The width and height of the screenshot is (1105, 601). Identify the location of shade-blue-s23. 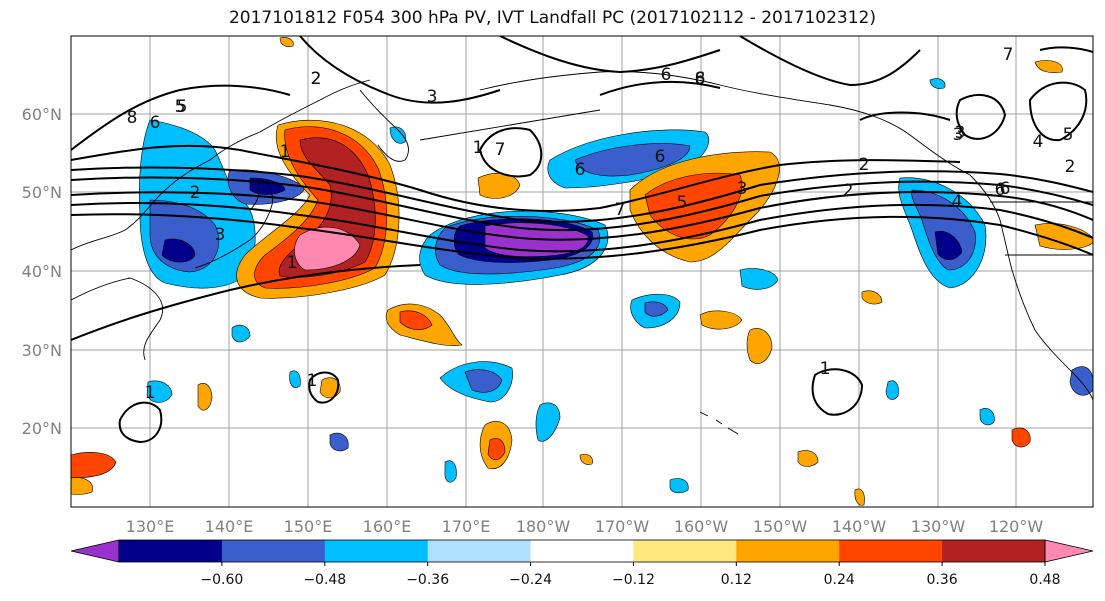
(937, 83).